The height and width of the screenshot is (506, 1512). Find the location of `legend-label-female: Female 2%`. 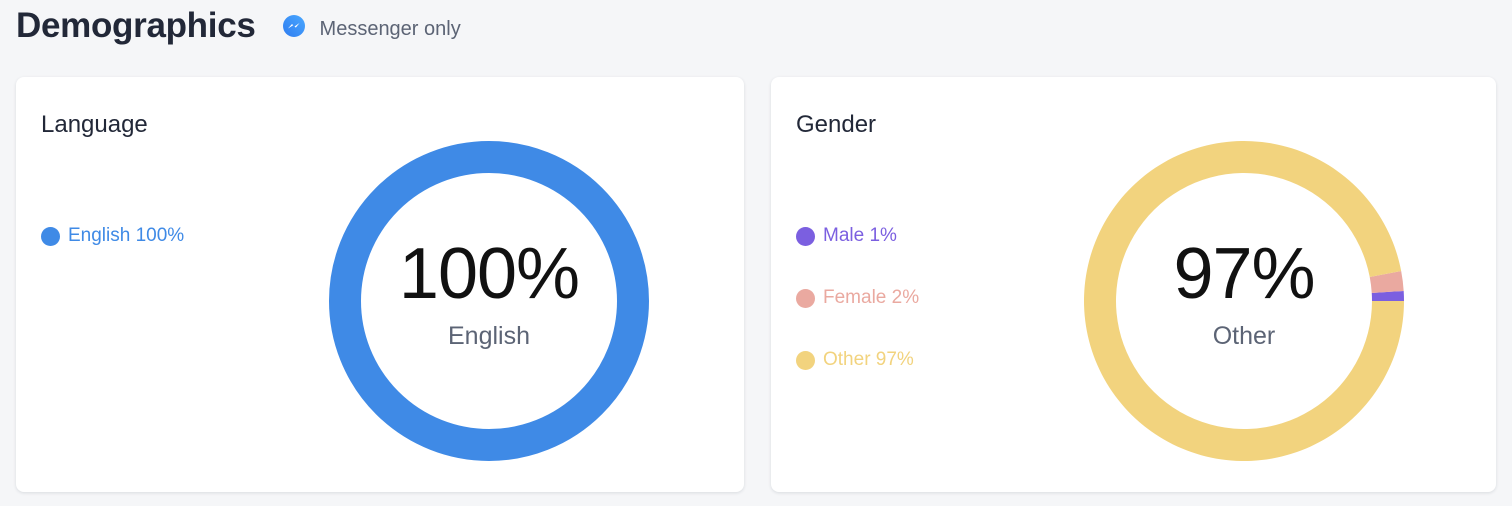

legend-label-female: Female 2% is located at coordinates (871, 297).